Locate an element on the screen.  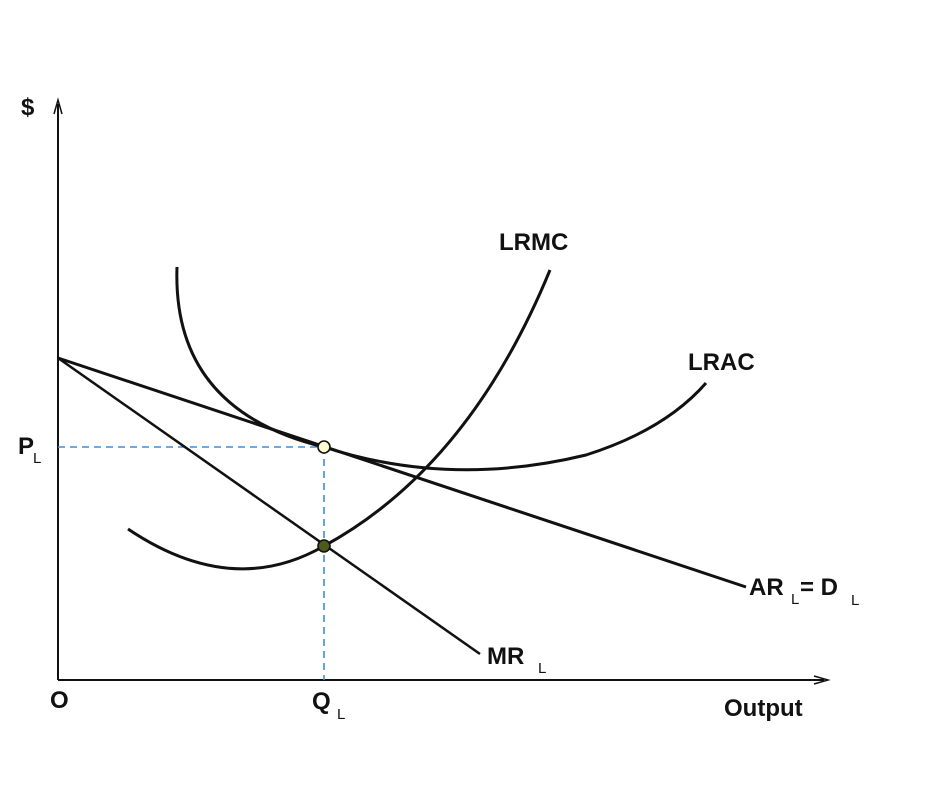
quantity-label: Q is located at coordinates (321, 701).